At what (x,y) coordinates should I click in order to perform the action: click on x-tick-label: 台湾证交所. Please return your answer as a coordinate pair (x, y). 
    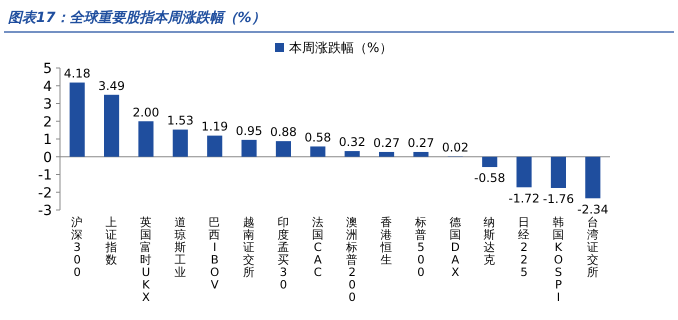
    Looking at the image, I should click on (592, 247).